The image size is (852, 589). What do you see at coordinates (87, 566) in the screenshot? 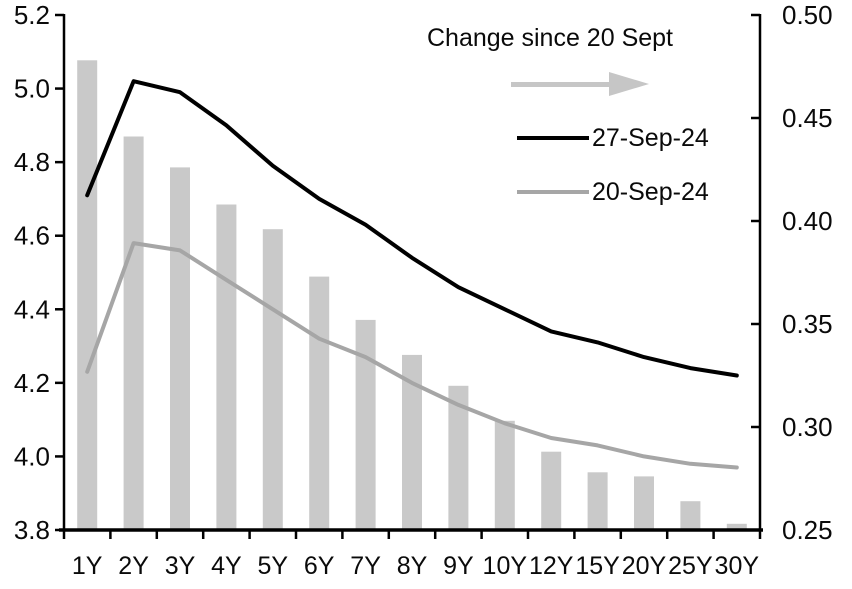
I see `x-axis-label-1Y: 1Y` at bounding box center [87, 566].